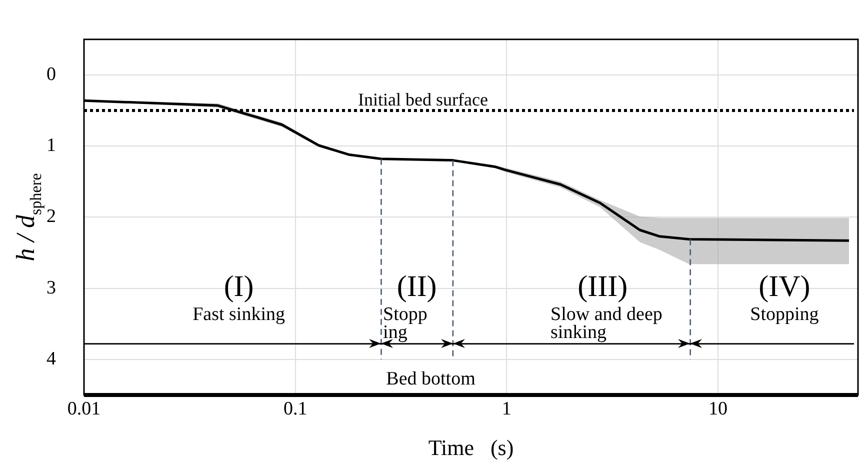 This screenshot has width=862, height=465. Describe the element at coordinates (84, 409) in the screenshot. I see `x-tick-label: 0.01` at that location.